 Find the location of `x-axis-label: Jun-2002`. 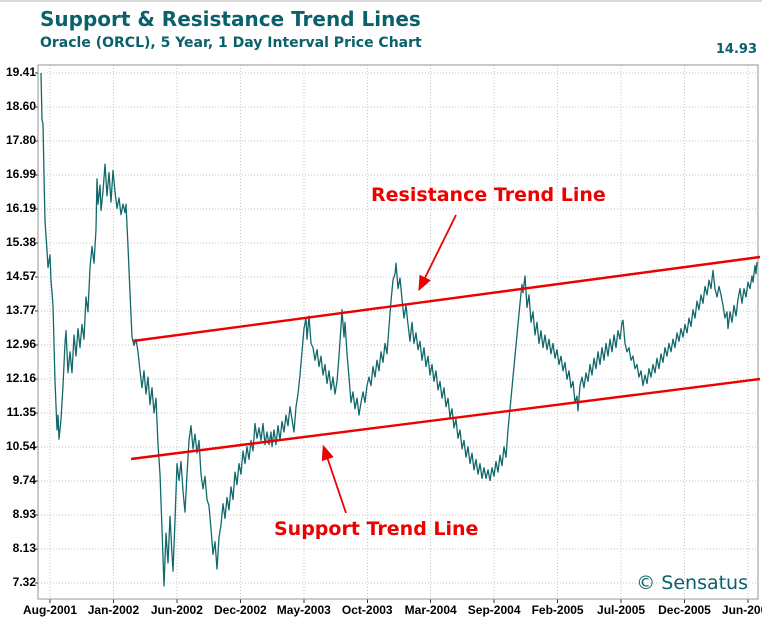

x-axis-label: Jun-2002 is located at coordinates (176, 610).